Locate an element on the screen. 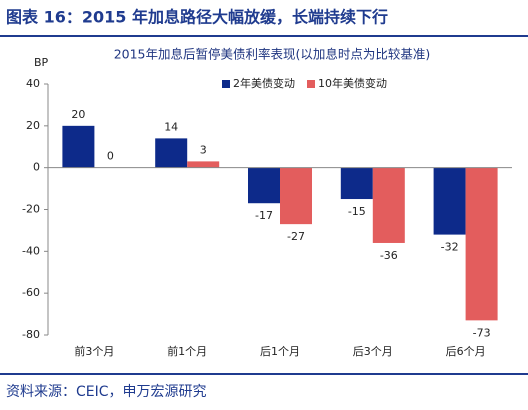 Image resolution: width=528 pixels, height=410 pixels. value-label: 0 is located at coordinates (110, 156).